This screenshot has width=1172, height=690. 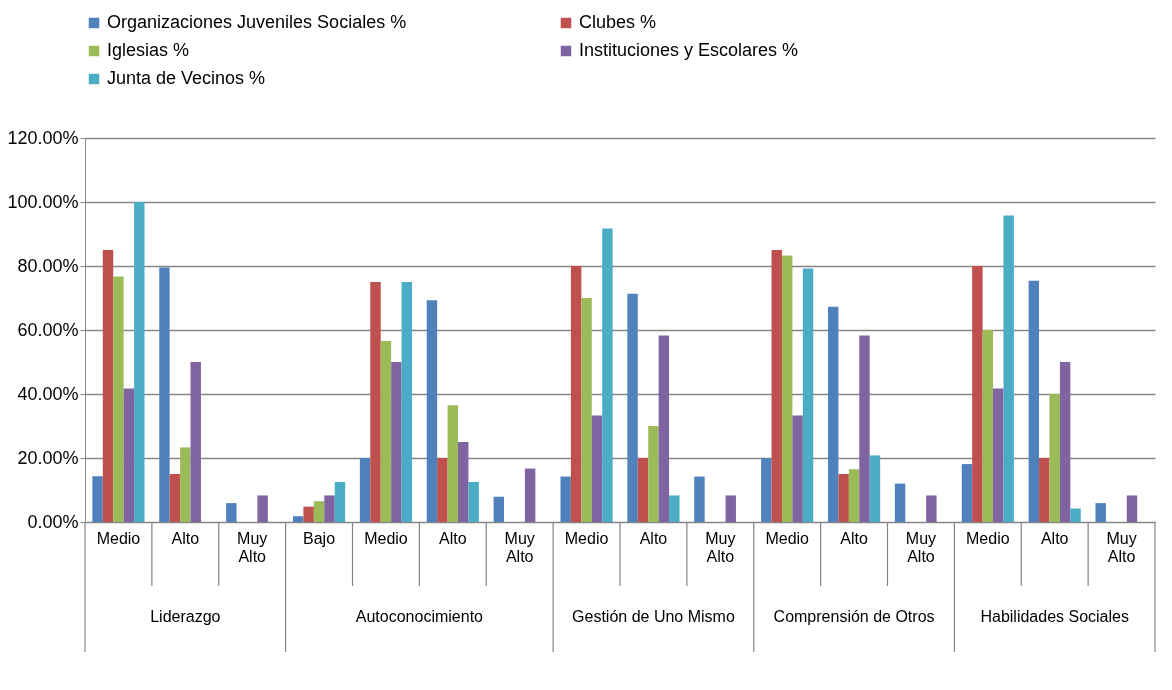 What do you see at coordinates (48, 329) in the screenshot?
I see `y-tick-label: 60.00%` at bounding box center [48, 329].